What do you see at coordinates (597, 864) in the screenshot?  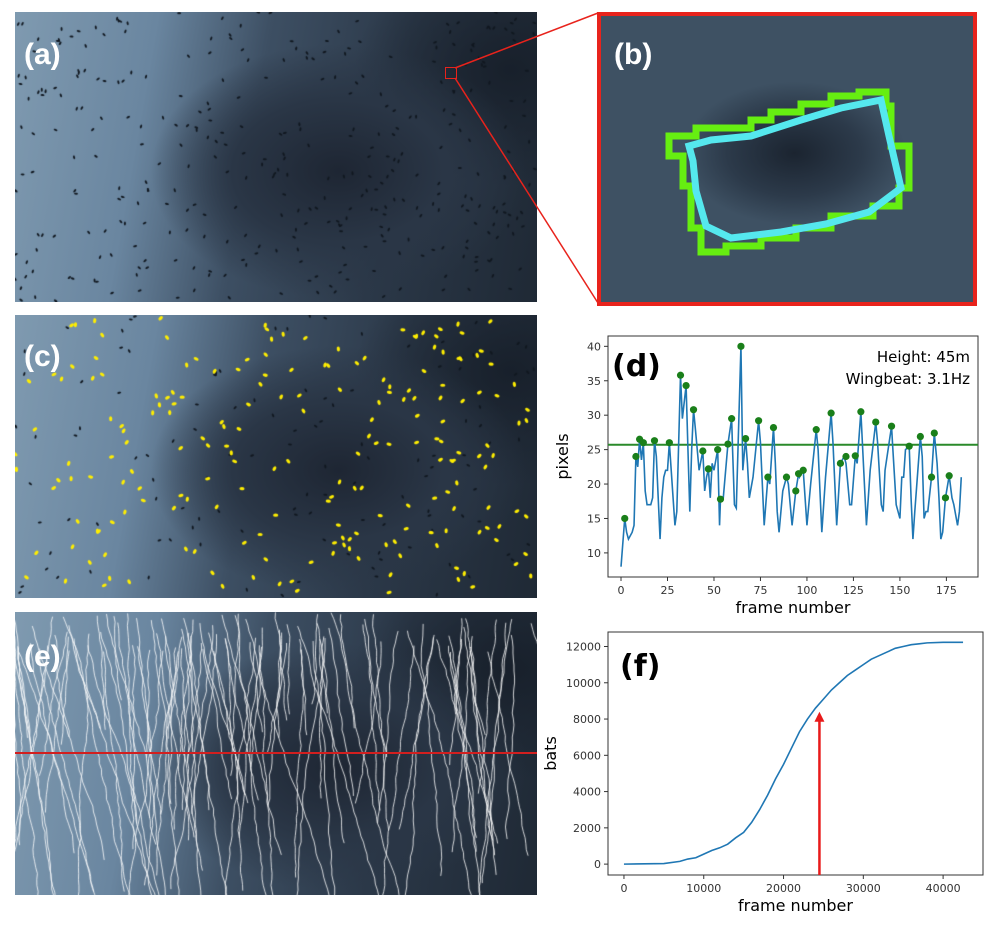 I see `y-tick-label: 0` at bounding box center [597, 864].